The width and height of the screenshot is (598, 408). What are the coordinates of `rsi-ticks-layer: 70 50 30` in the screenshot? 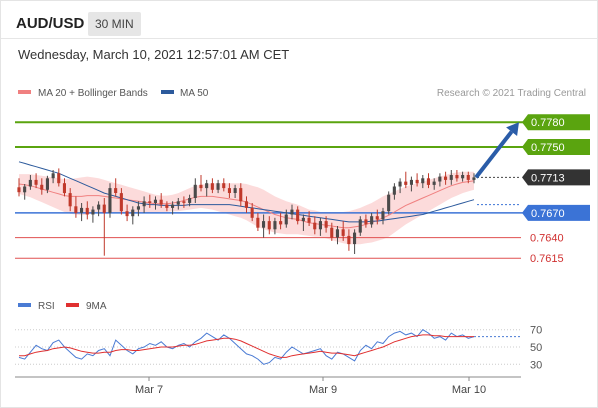 It's located at (536, 348).